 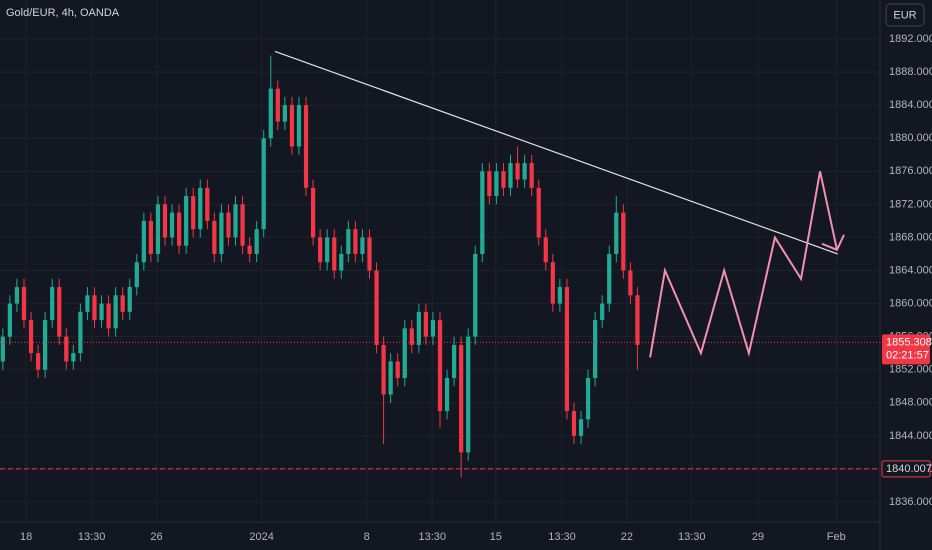 What do you see at coordinates (910, 105) in the screenshot?
I see `y-tick-label: 1884.000` at bounding box center [910, 105].